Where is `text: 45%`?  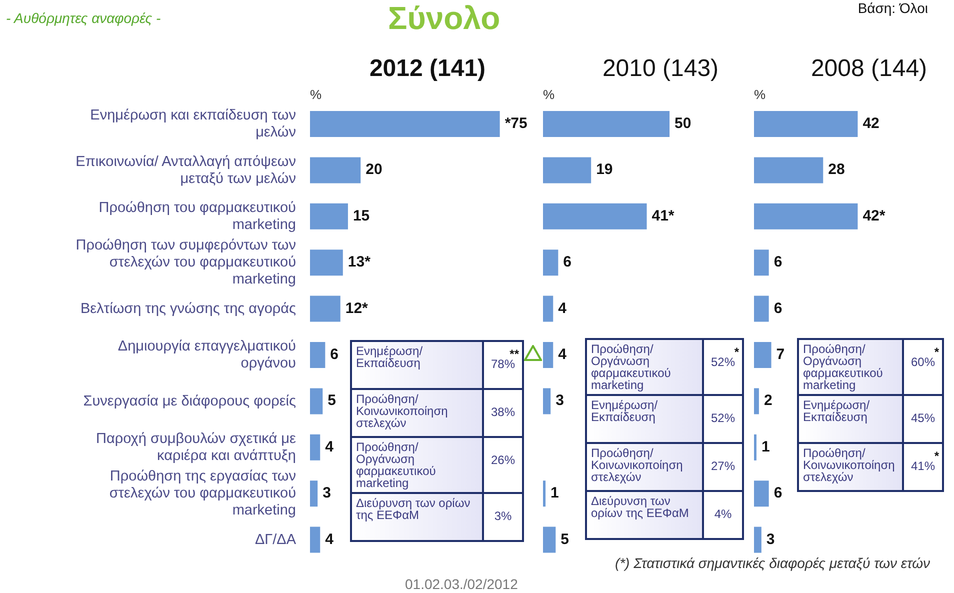 text: 45% is located at coordinates (923, 418).